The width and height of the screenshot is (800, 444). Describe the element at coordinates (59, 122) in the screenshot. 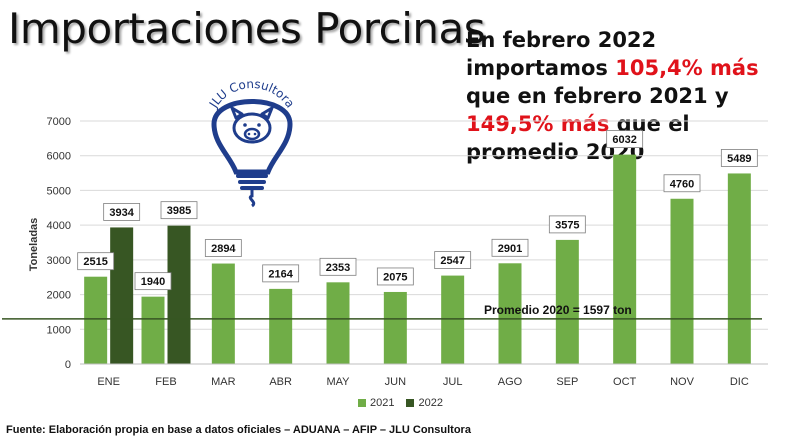

I see `y-tick-label: 7000` at that location.